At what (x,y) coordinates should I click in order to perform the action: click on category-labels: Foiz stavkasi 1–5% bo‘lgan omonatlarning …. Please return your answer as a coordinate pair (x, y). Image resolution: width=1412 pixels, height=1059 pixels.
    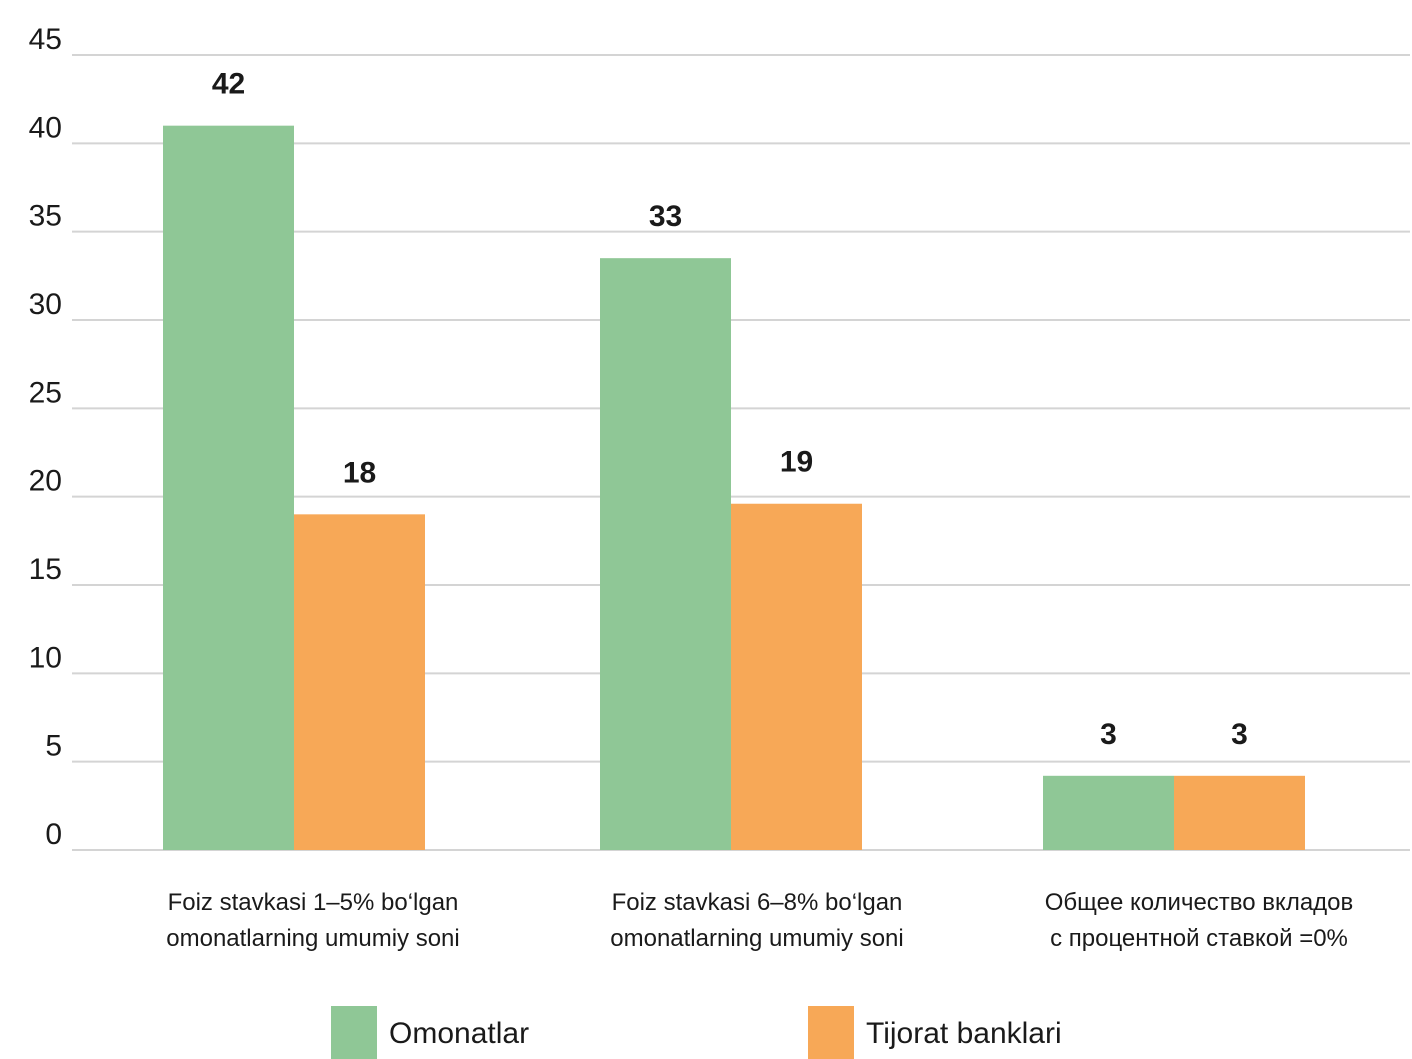
    Looking at the image, I should click on (759, 920).